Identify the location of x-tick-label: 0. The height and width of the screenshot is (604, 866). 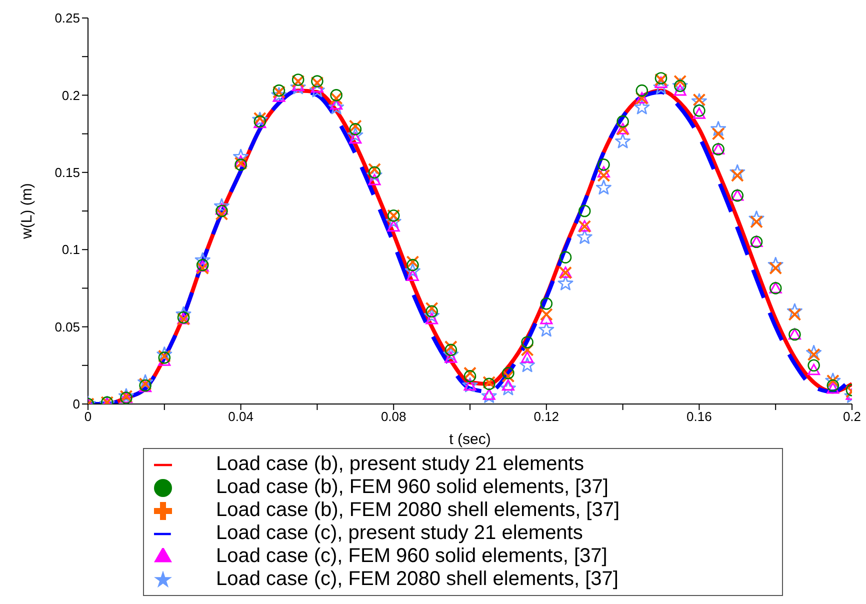
(88, 416).